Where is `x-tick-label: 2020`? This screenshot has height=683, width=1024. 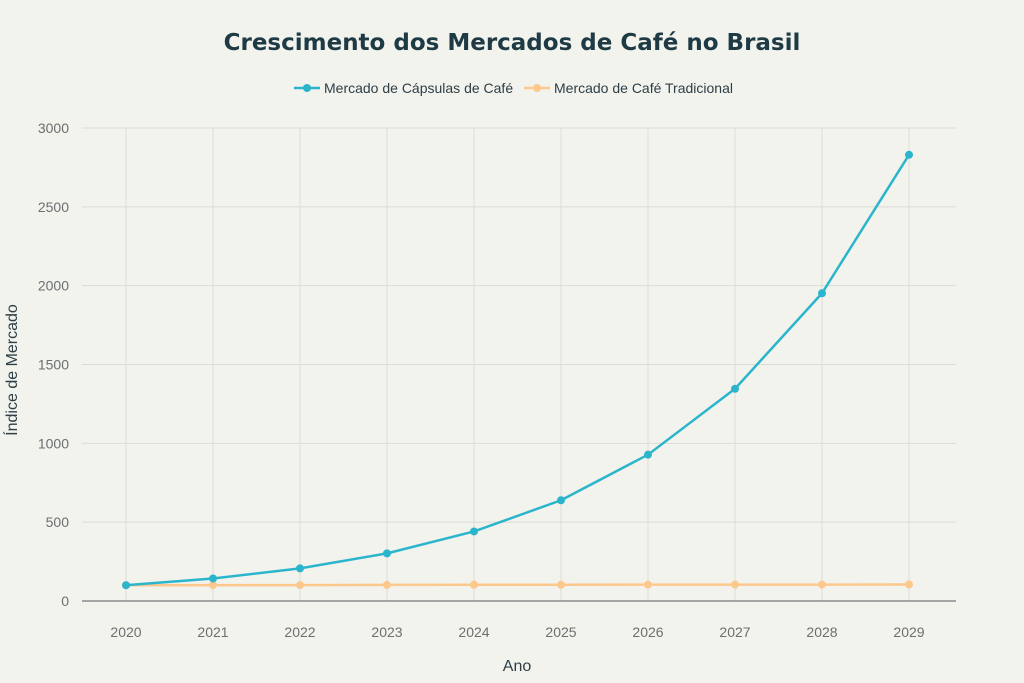 x-tick-label: 2020 is located at coordinates (125, 632).